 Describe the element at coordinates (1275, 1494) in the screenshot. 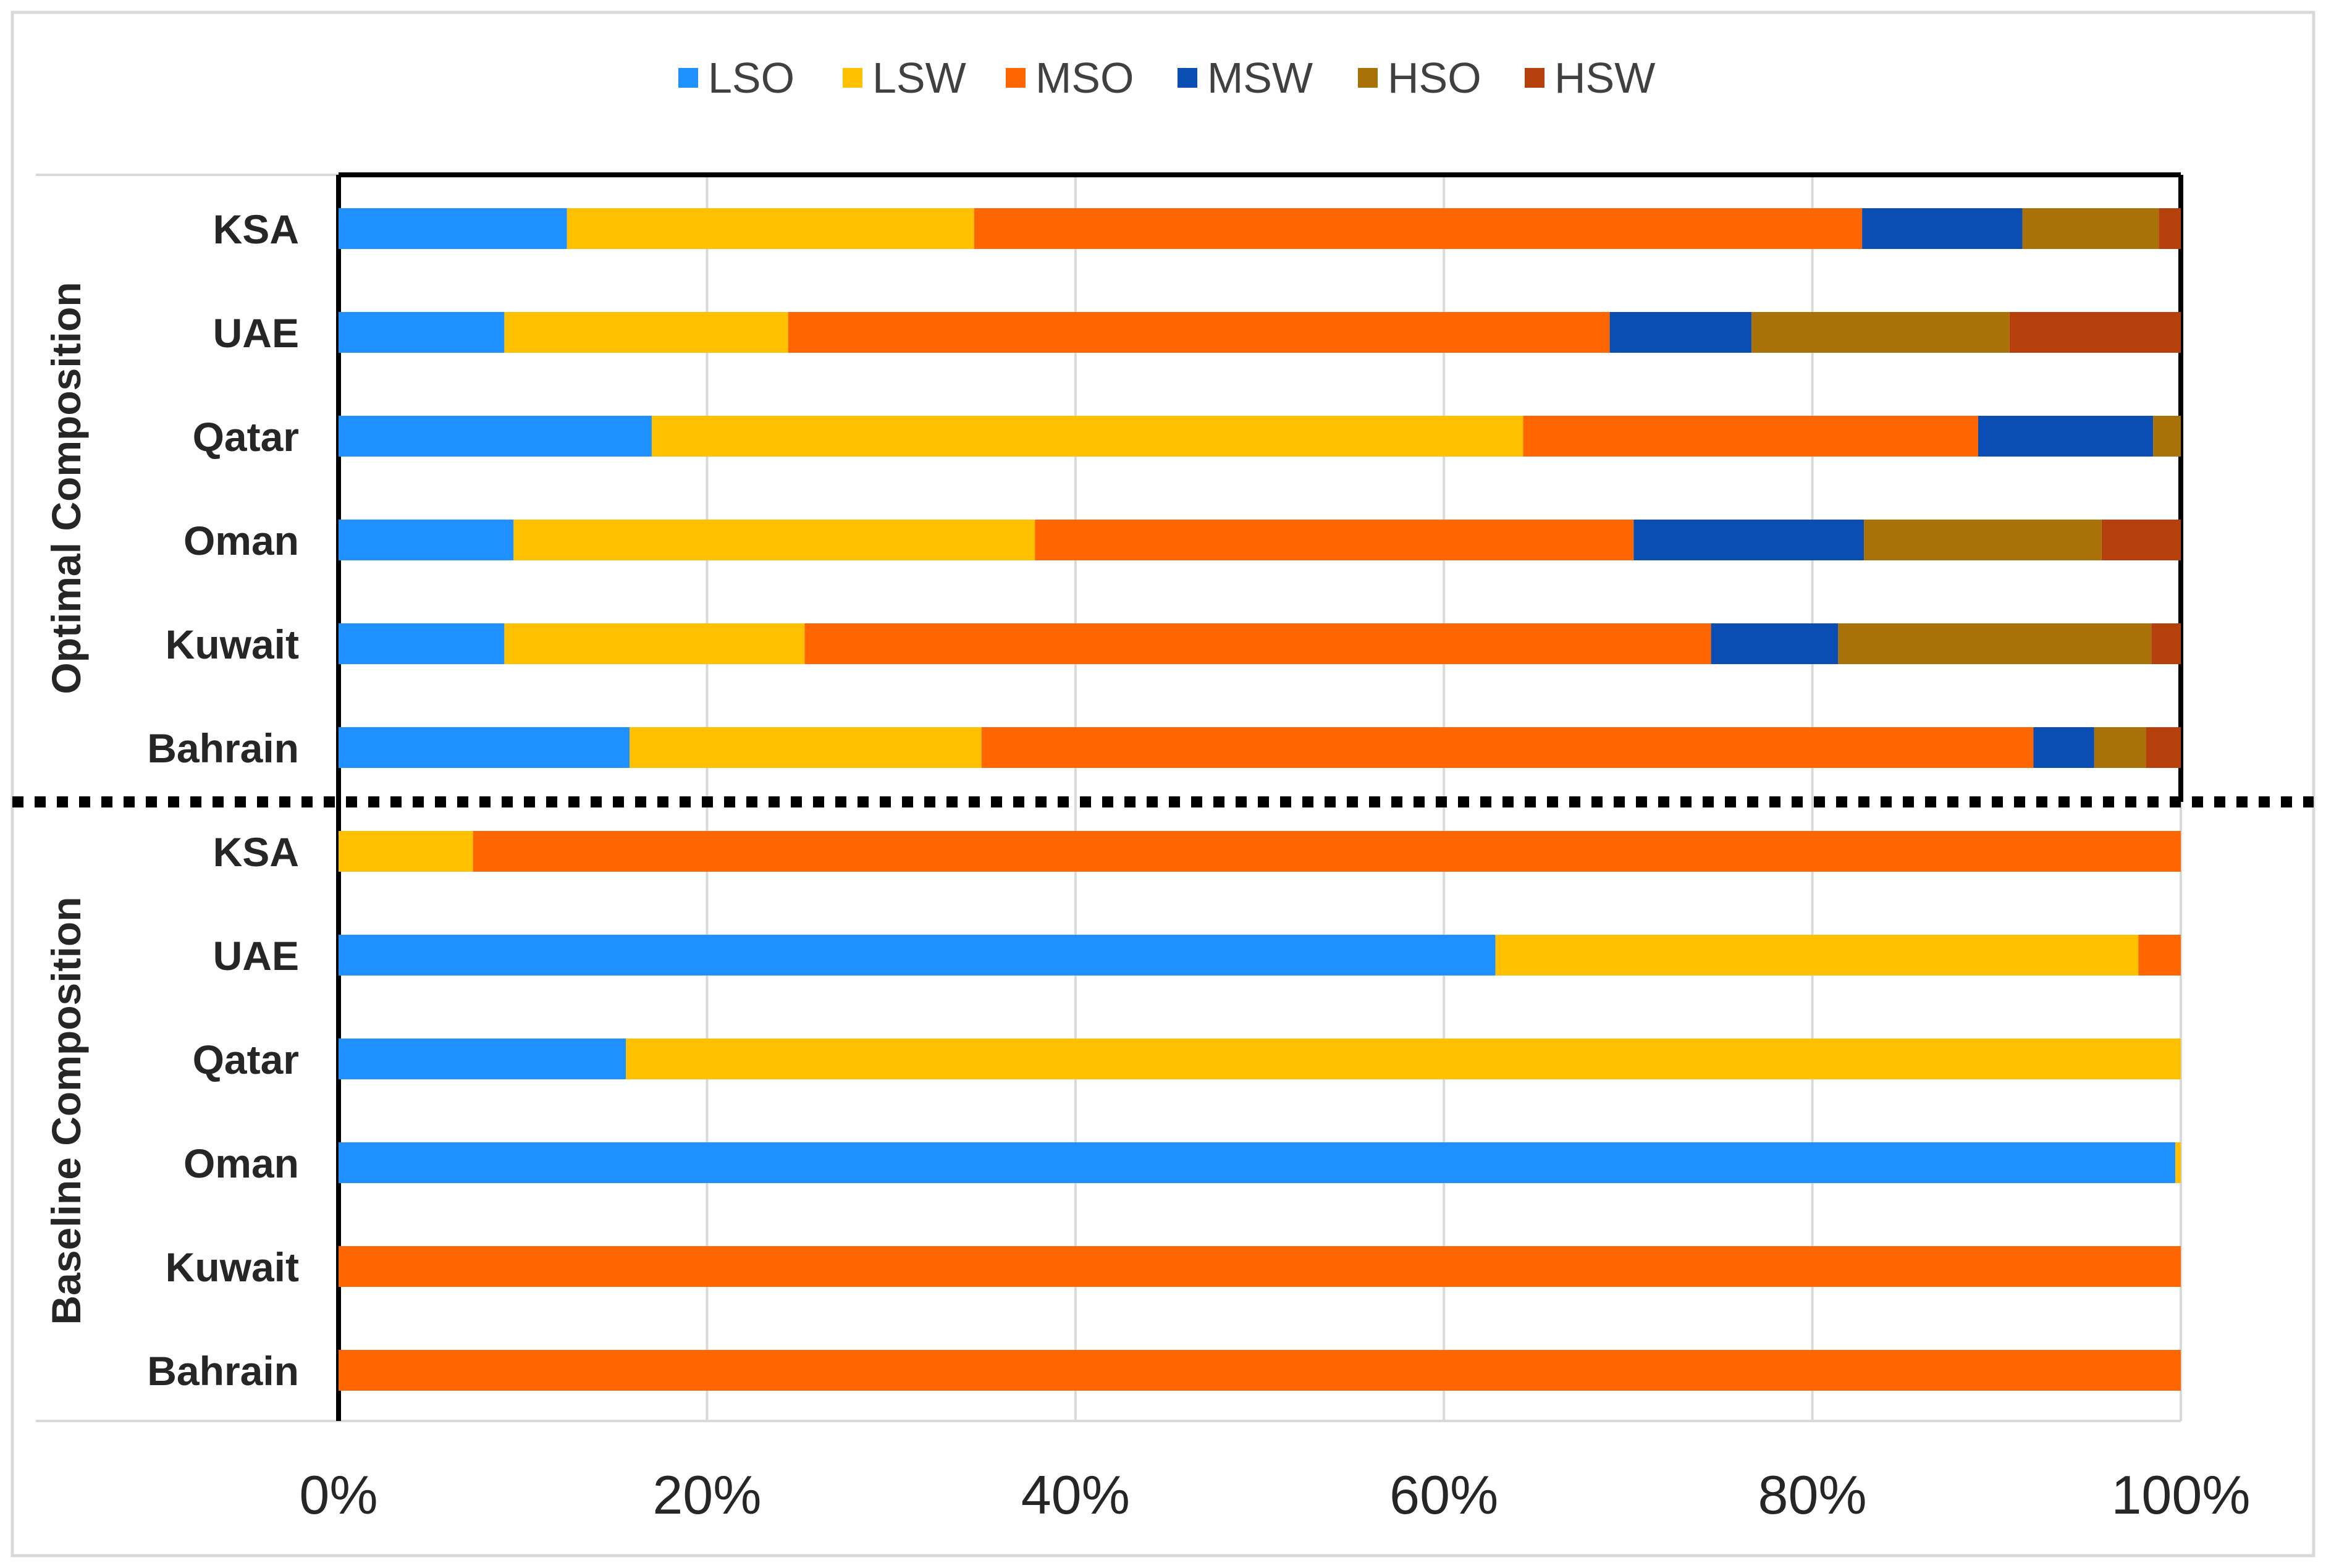

I see `x-axis-ticks: 0% 20% 40% 60% 80% 100%` at that location.